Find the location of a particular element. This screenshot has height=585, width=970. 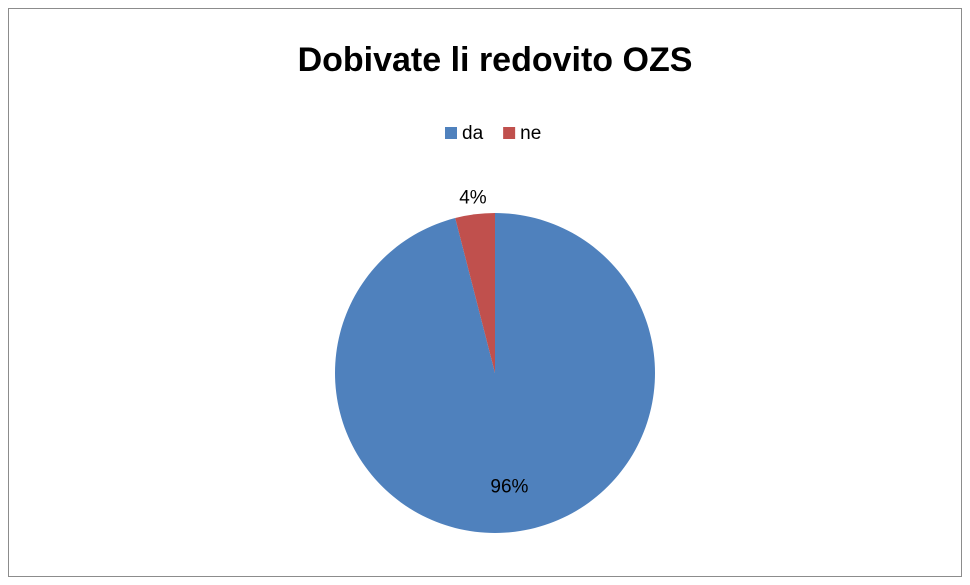

legend-label: da is located at coordinates (473, 133).